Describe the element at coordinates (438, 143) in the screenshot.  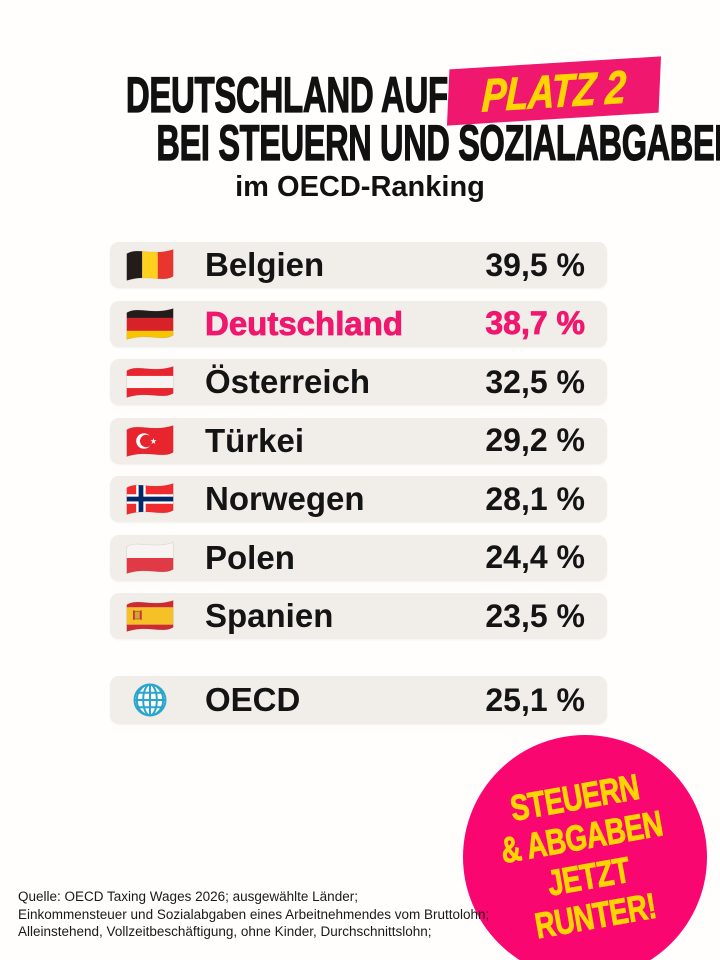
I see `title-line2: BEI STEUERN UND SOZIALABGABEN` at that location.